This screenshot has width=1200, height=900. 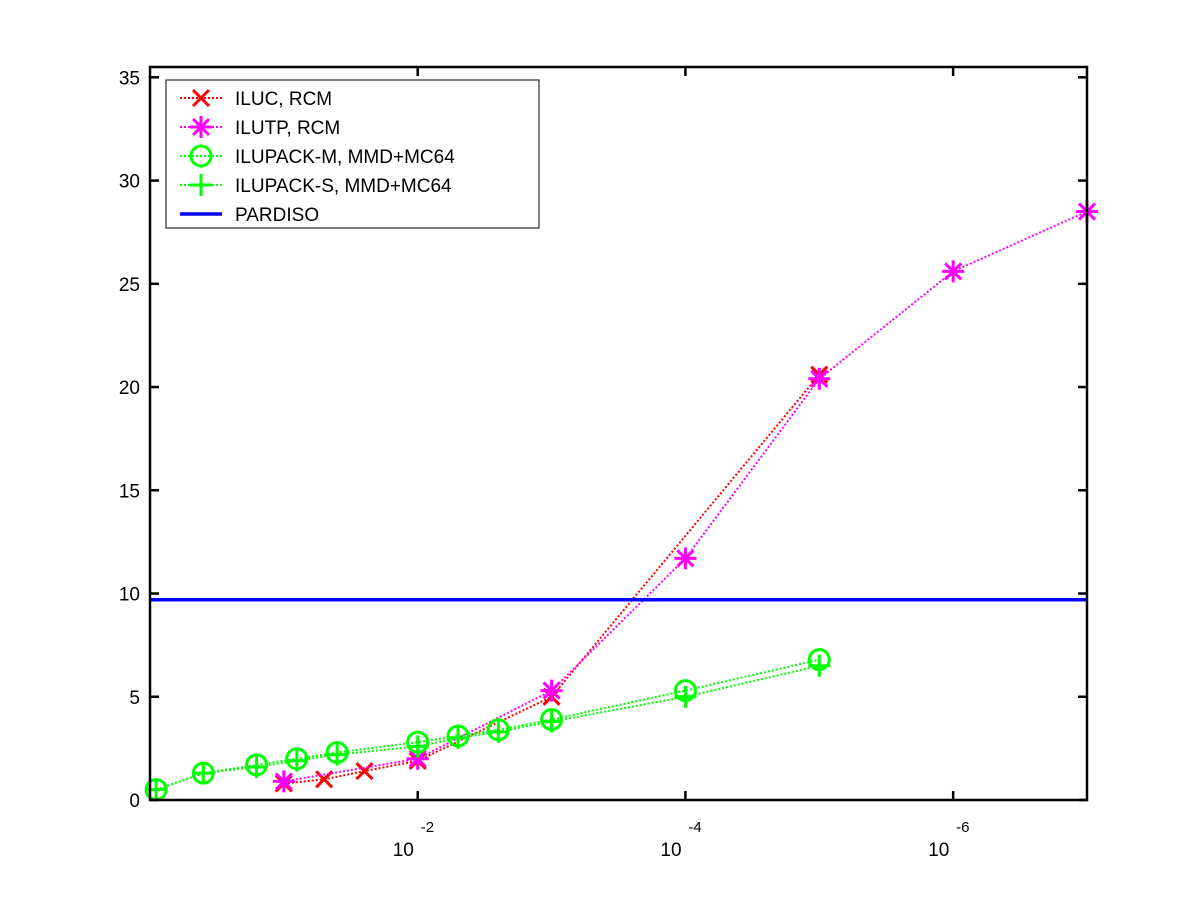 What do you see at coordinates (427, 827) in the screenshot?
I see `x-tick-label-exponent: -2` at bounding box center [427, 827].